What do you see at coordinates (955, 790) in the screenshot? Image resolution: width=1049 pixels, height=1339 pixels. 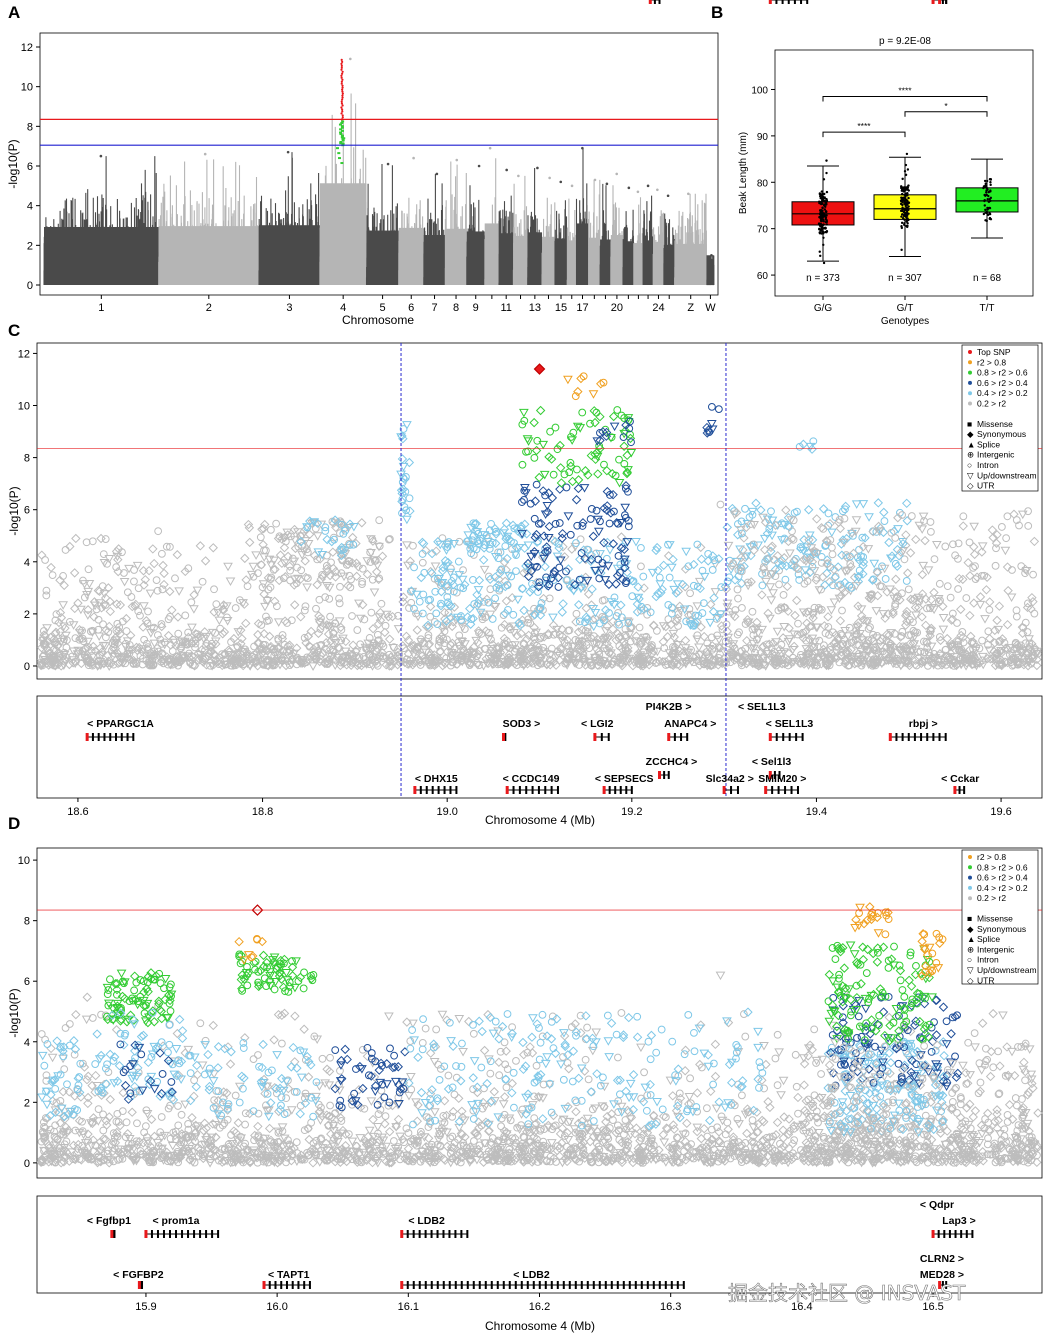 I see `utr` at bounding box center [955, 790].